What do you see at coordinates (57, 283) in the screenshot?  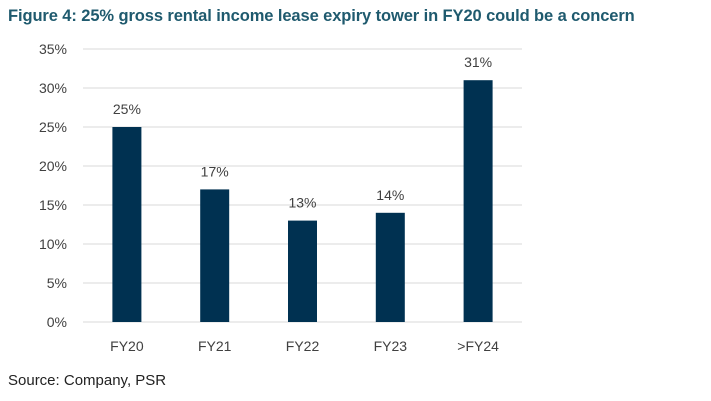 I see `y-tick-label: 5%` at bounding box center [57, 283].